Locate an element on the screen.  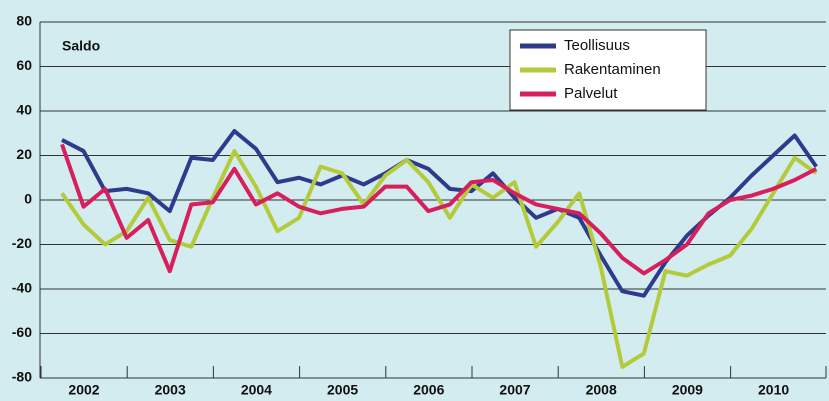
annotation: Saldo is located at coordinates (81, 46).